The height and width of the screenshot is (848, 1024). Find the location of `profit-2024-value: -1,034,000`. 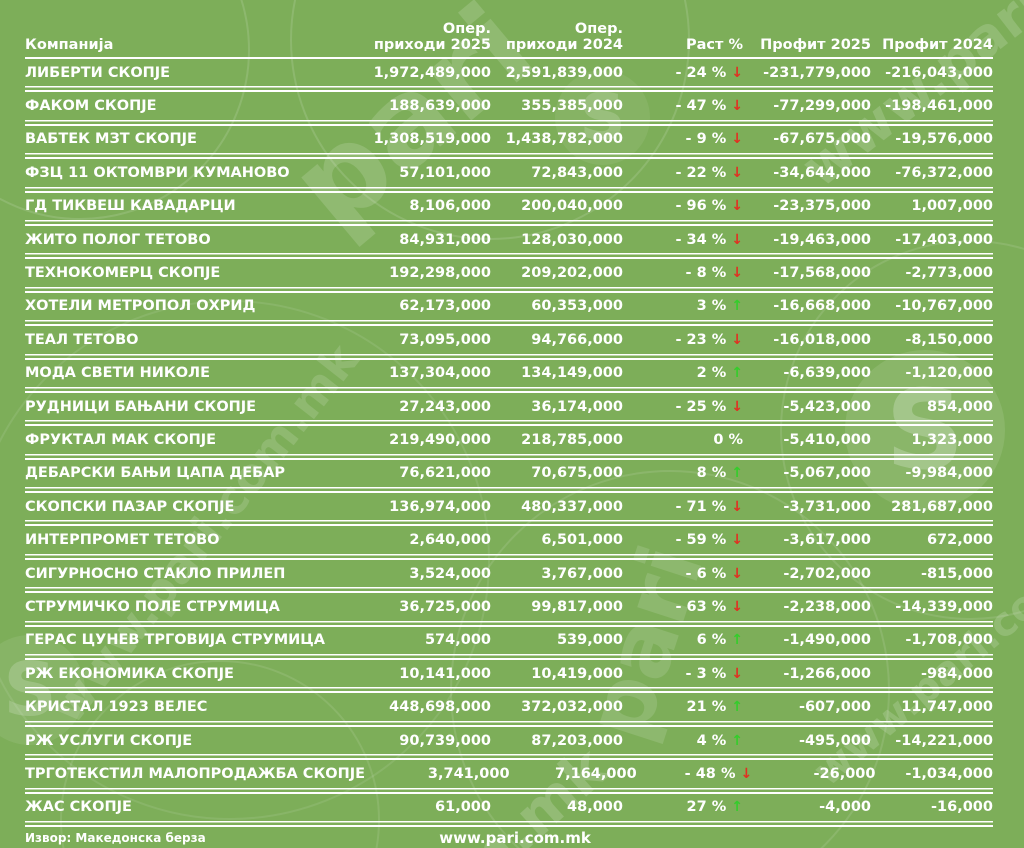

profit-2024-value: -1,034,000 is located at coordinates (949, 773).